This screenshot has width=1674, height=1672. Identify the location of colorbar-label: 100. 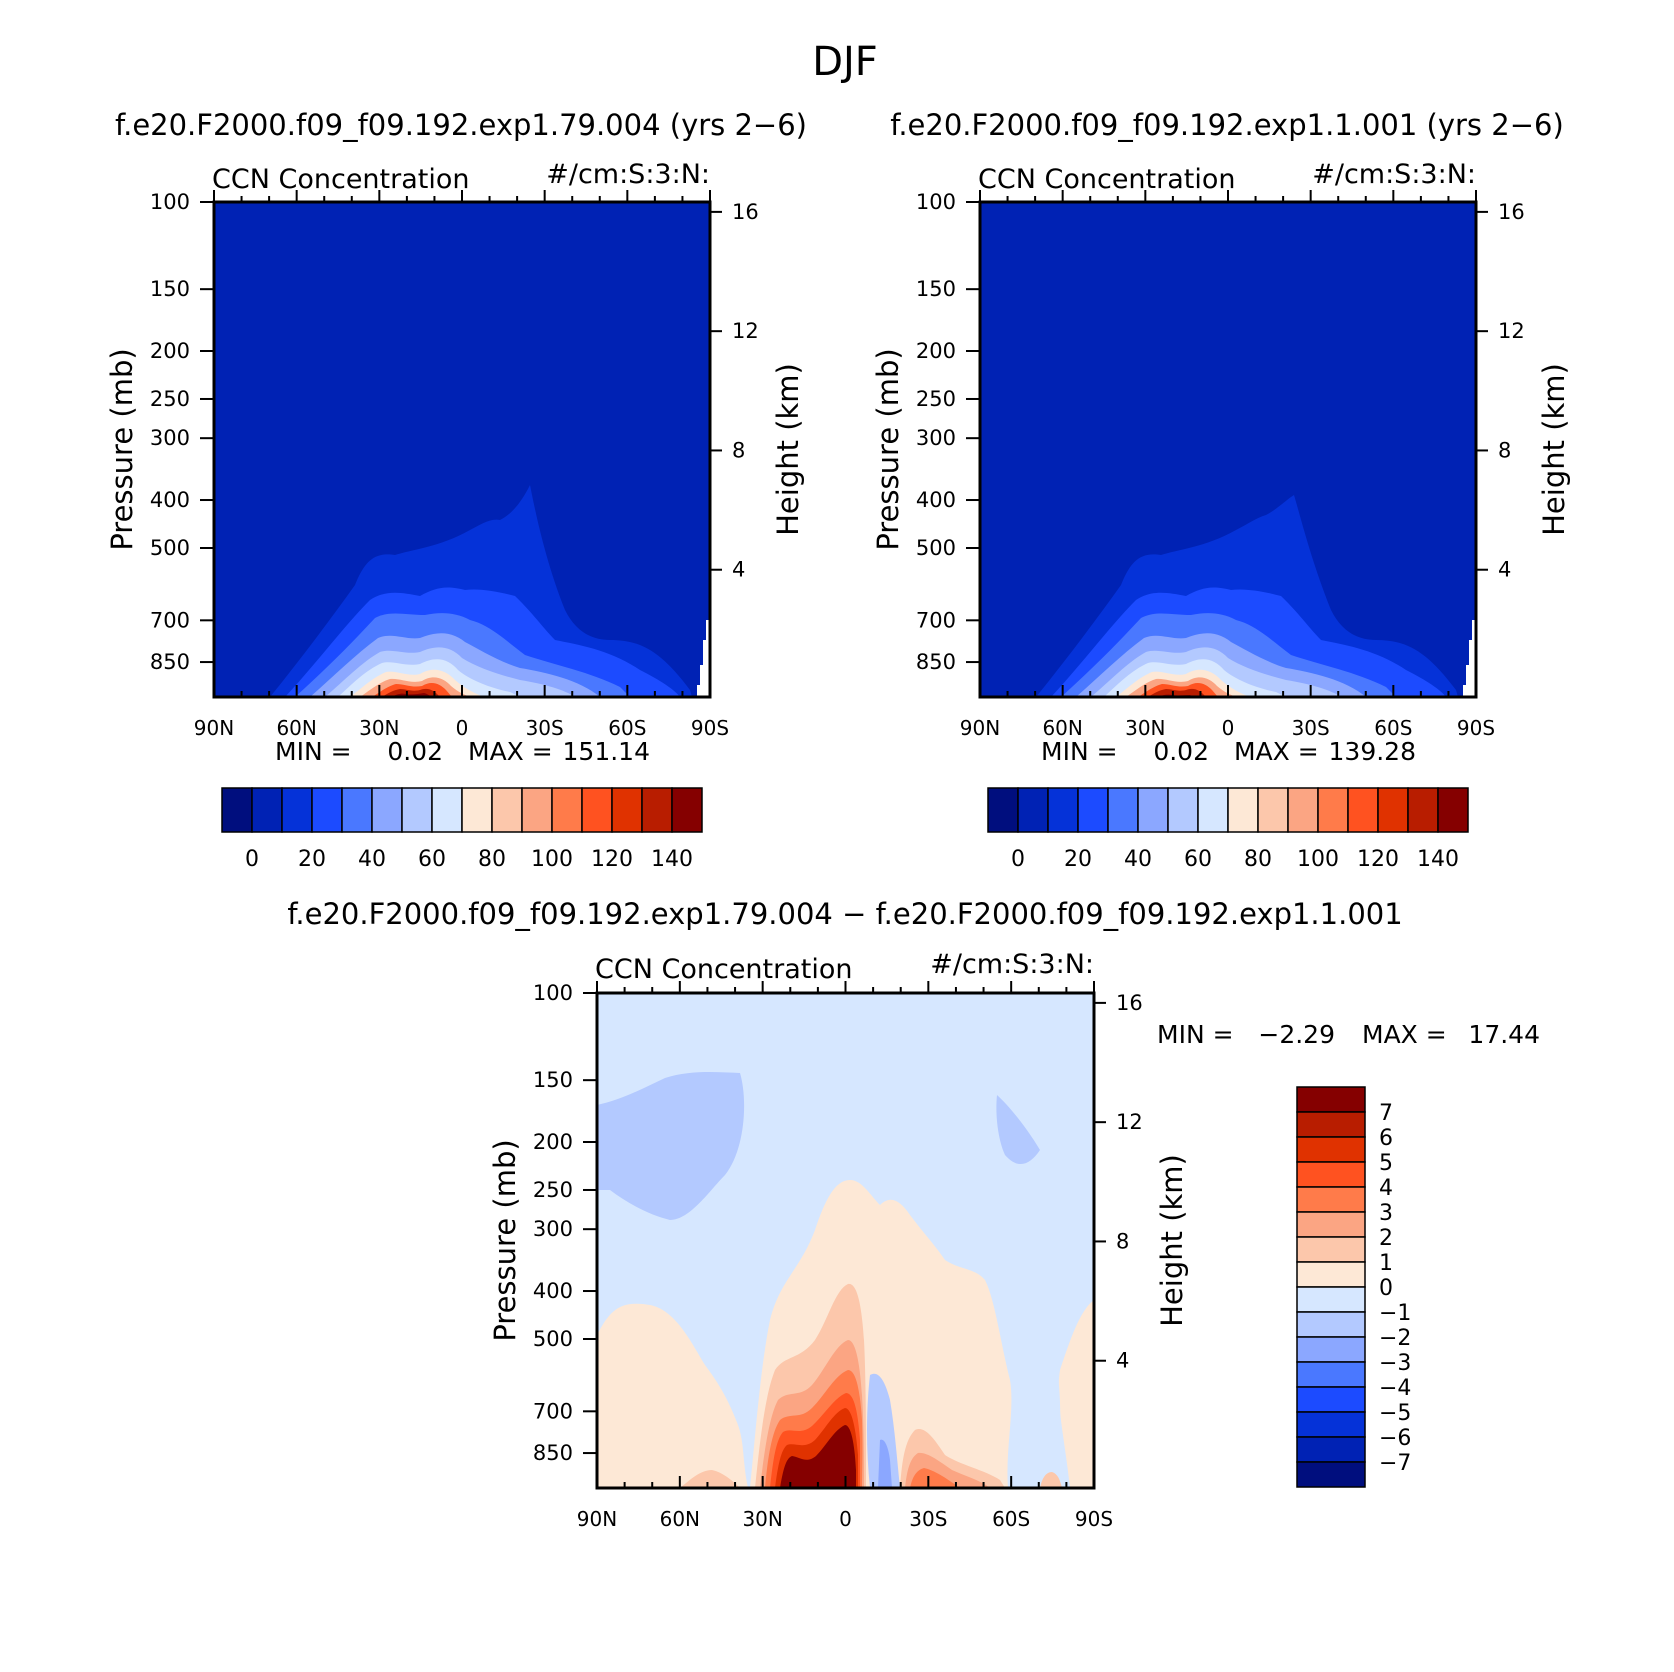
(552, 859).